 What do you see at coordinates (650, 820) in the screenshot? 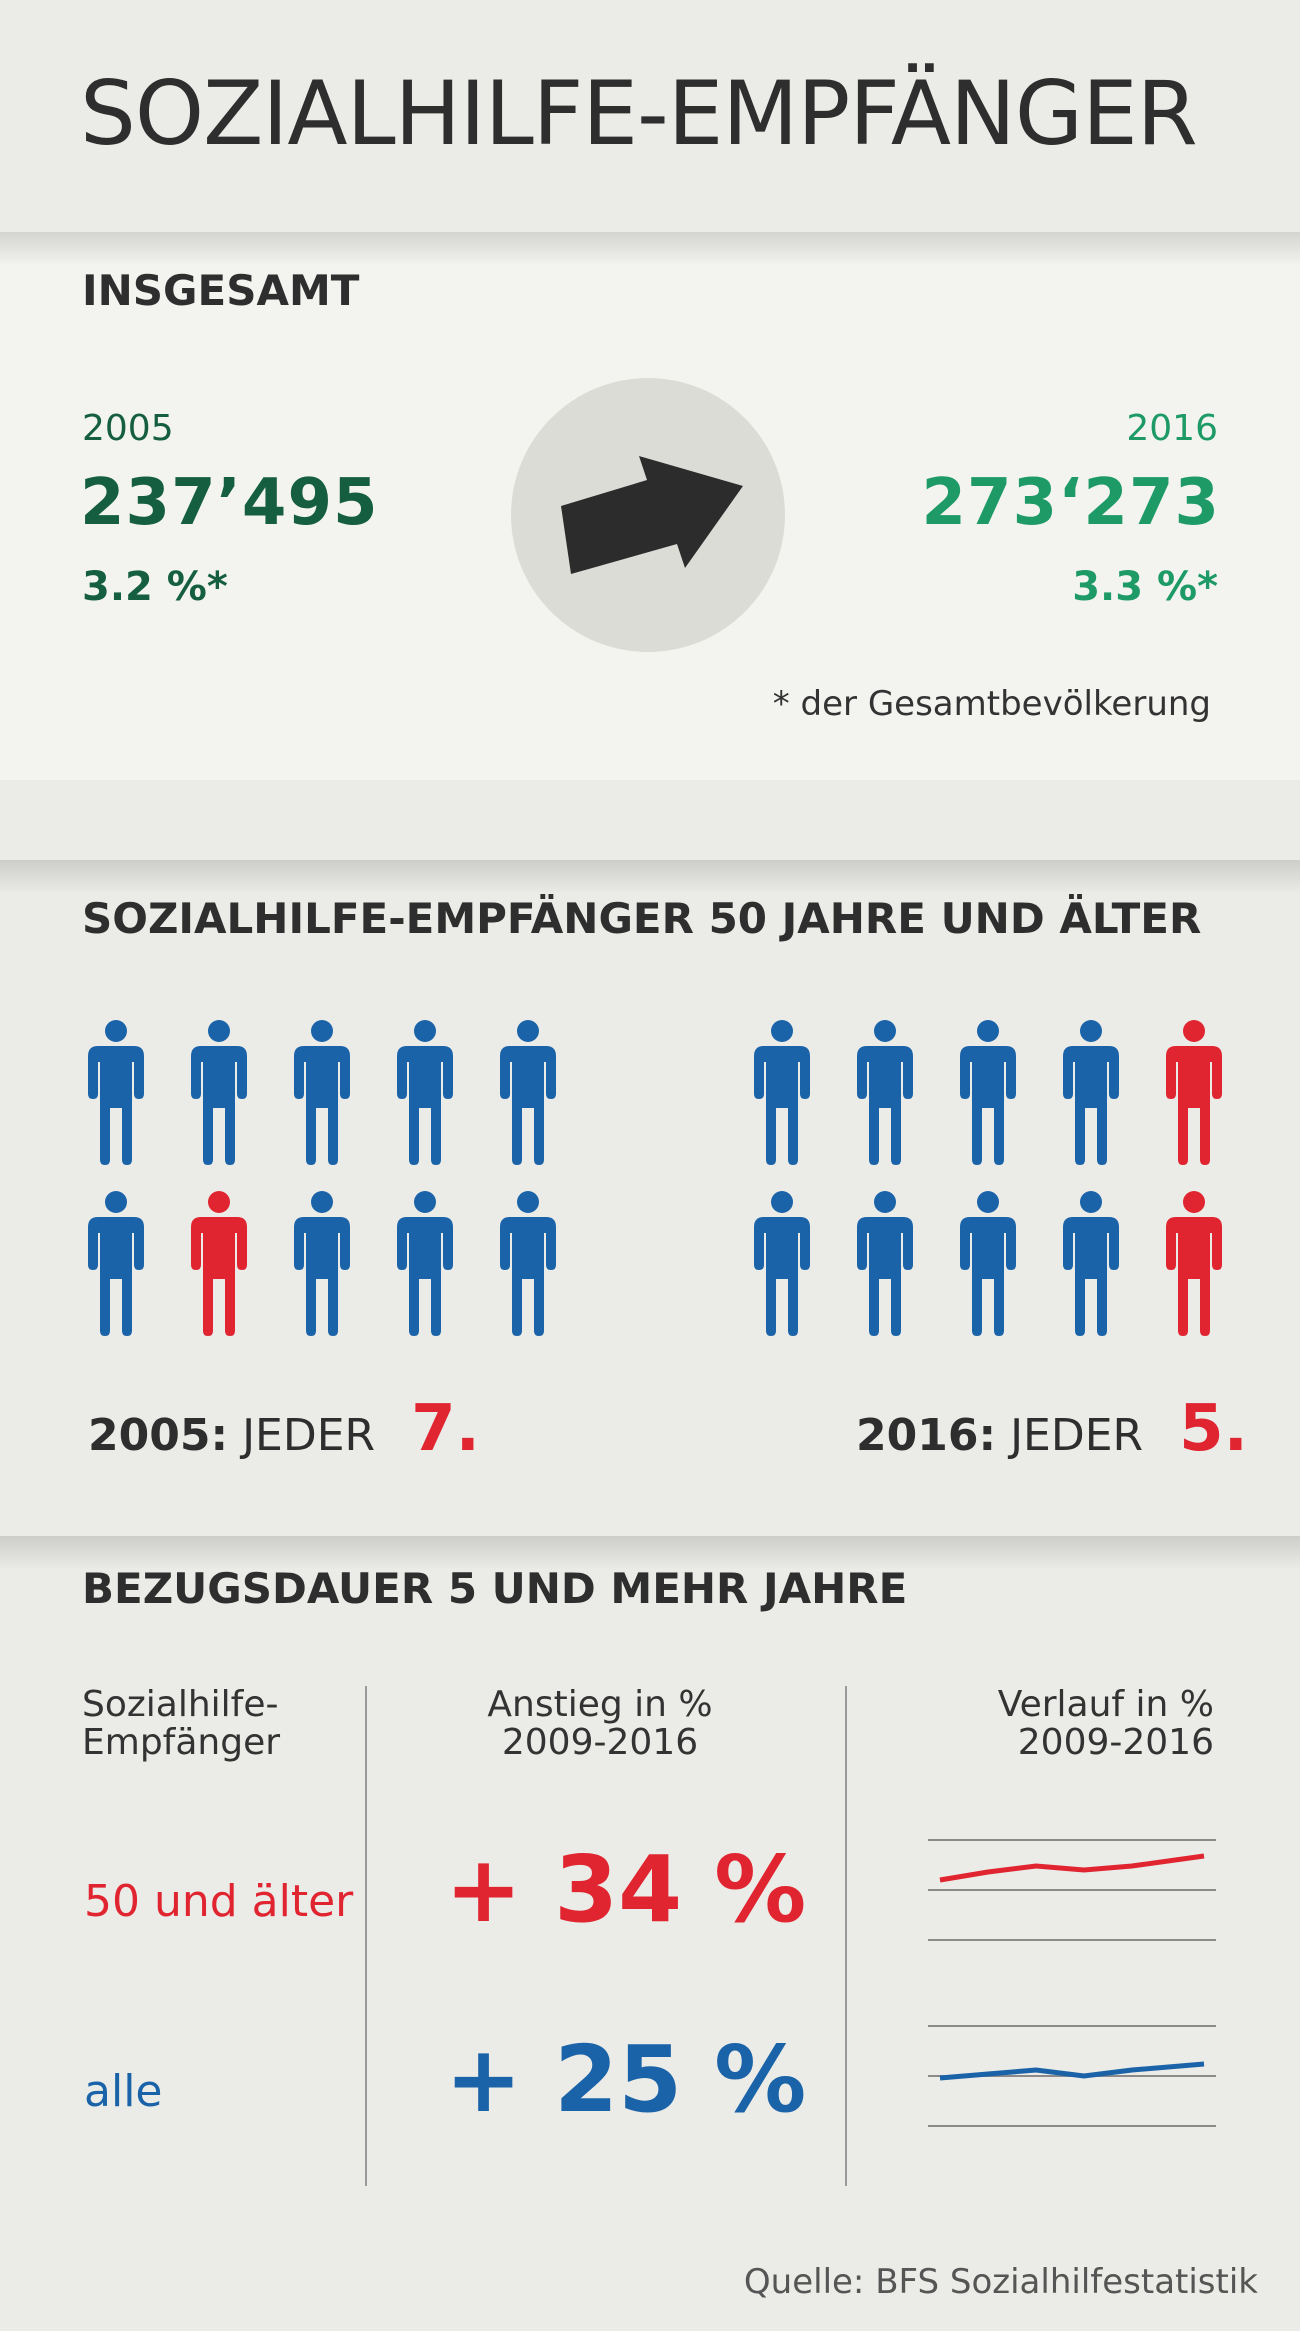
I see `spacer` at bounding box center [650, 820].